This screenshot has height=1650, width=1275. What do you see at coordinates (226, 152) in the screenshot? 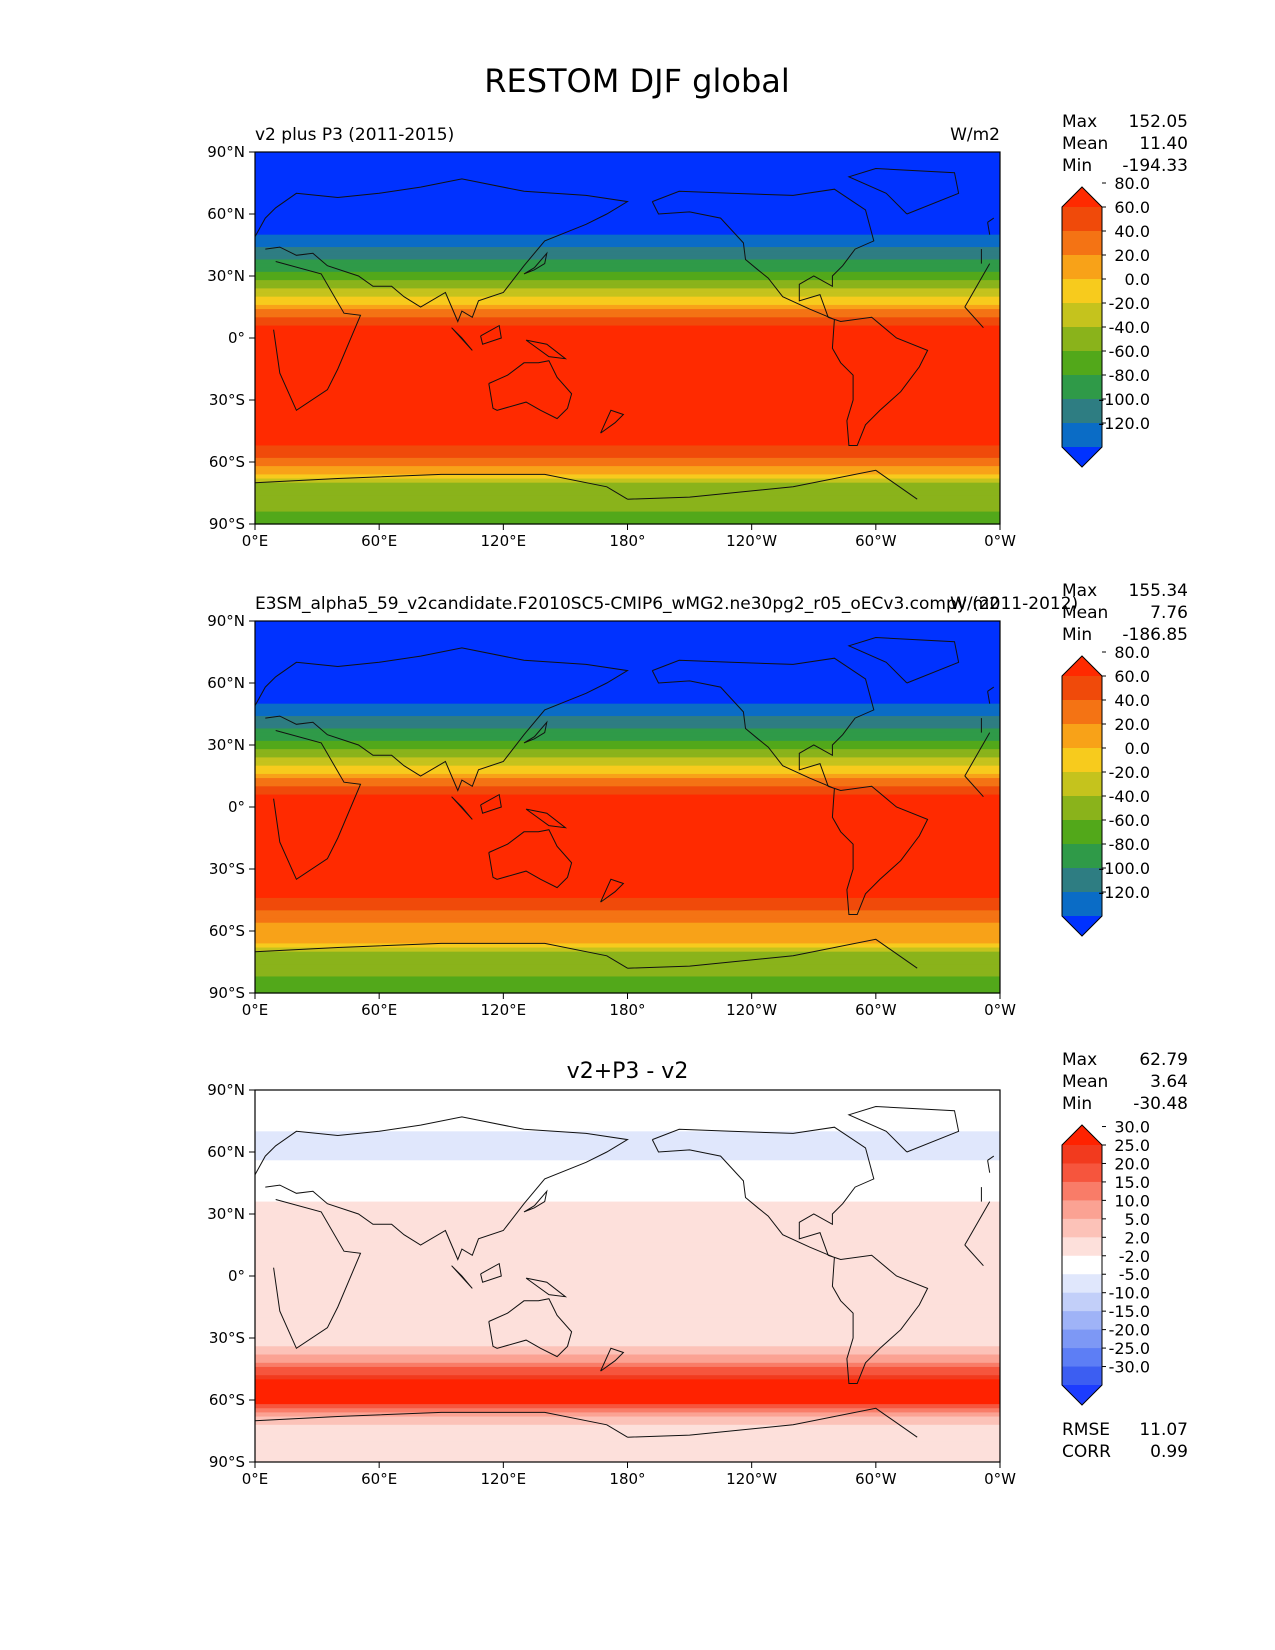
I see `y-tick-label: 90°N` at bounding box center [226, 152].